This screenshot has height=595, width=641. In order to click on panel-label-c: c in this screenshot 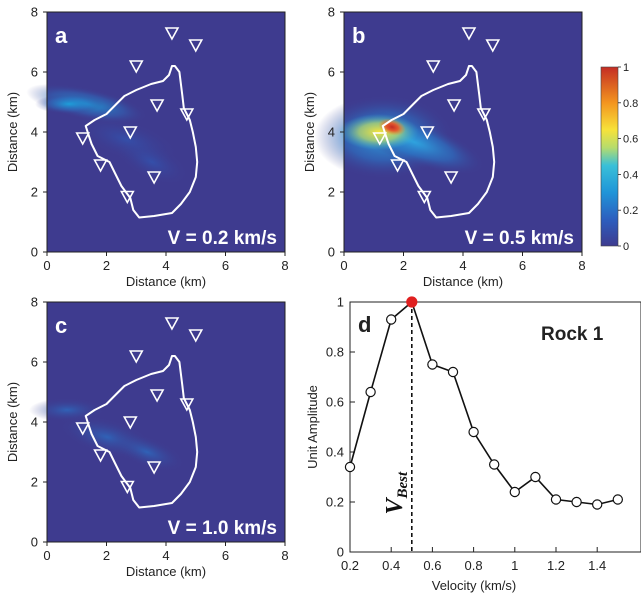, I will do `click(61, 325)`.